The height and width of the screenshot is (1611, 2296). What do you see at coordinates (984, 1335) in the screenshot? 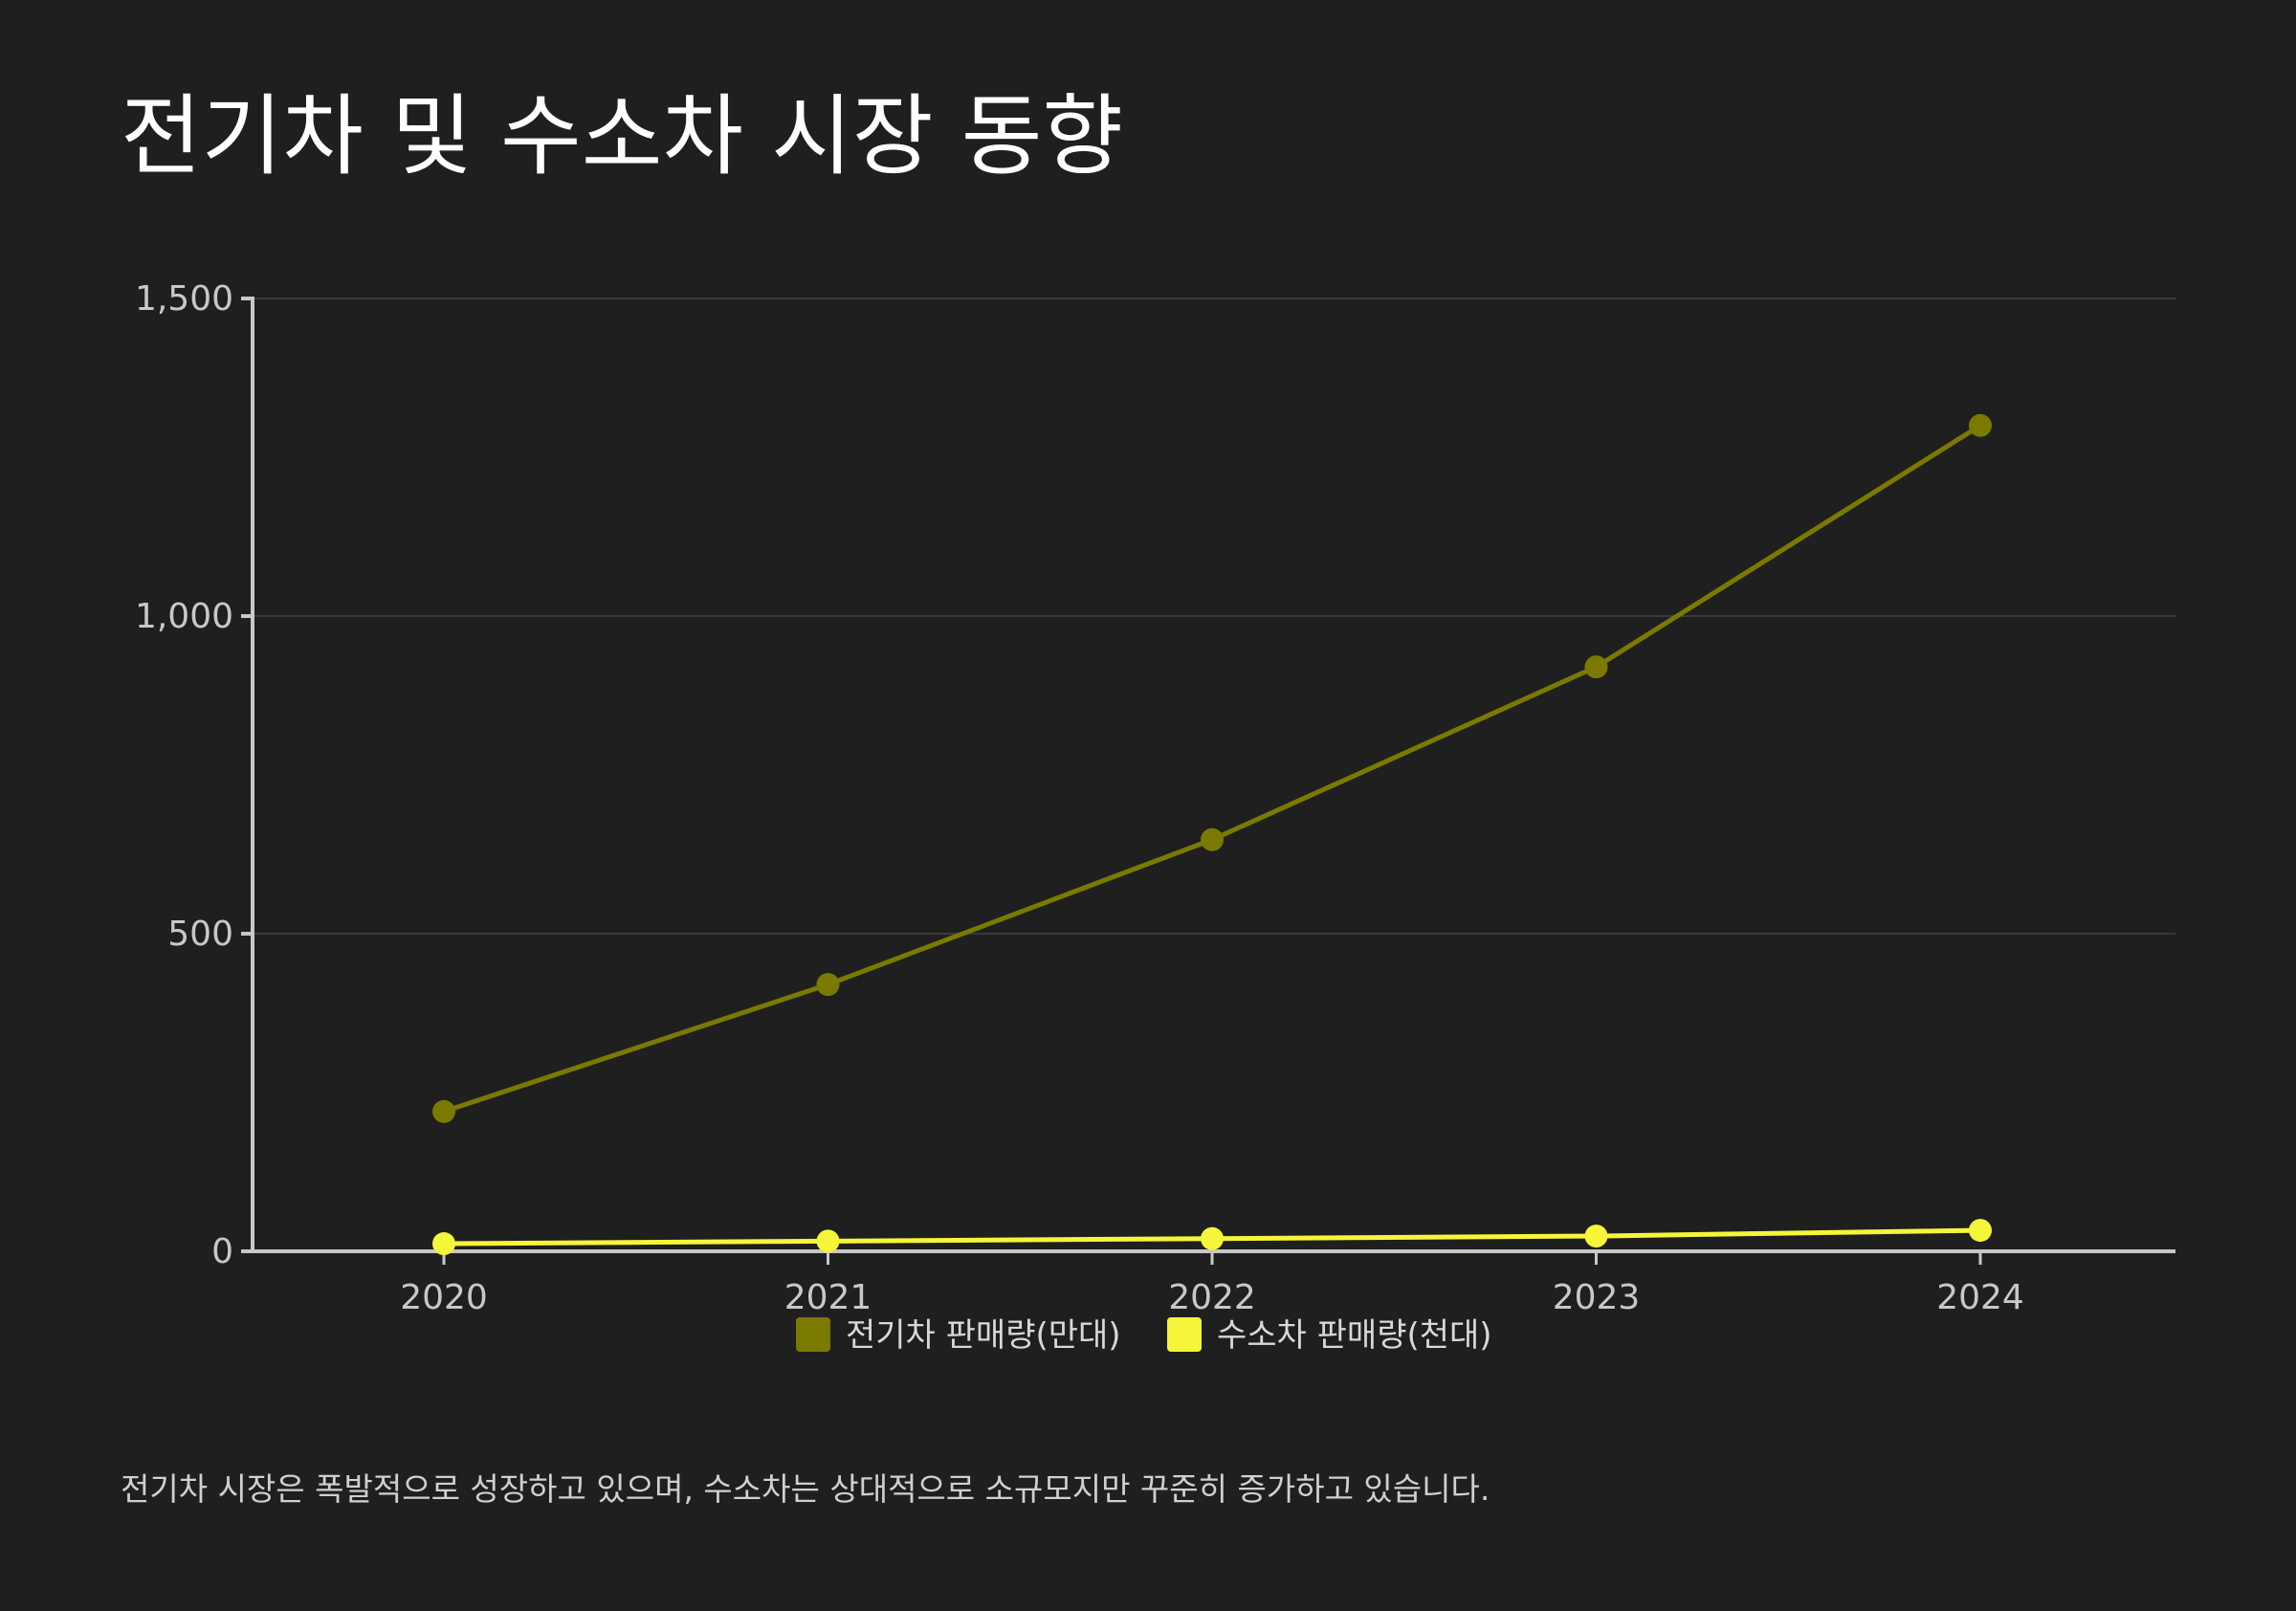
I see `legend-label: 전기차 판매량(만대)` at bounding box center [984, 1335].